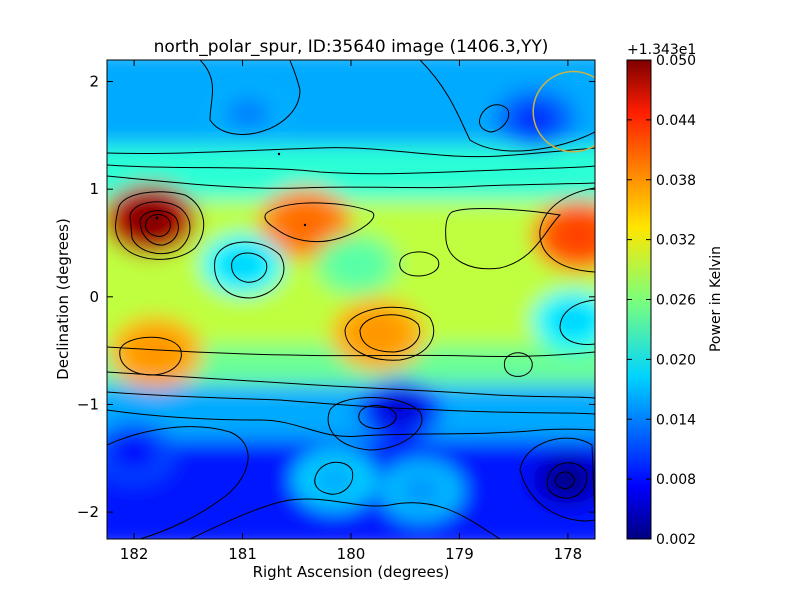  I want to click on x-tick-label: 182, so click(134, 554).